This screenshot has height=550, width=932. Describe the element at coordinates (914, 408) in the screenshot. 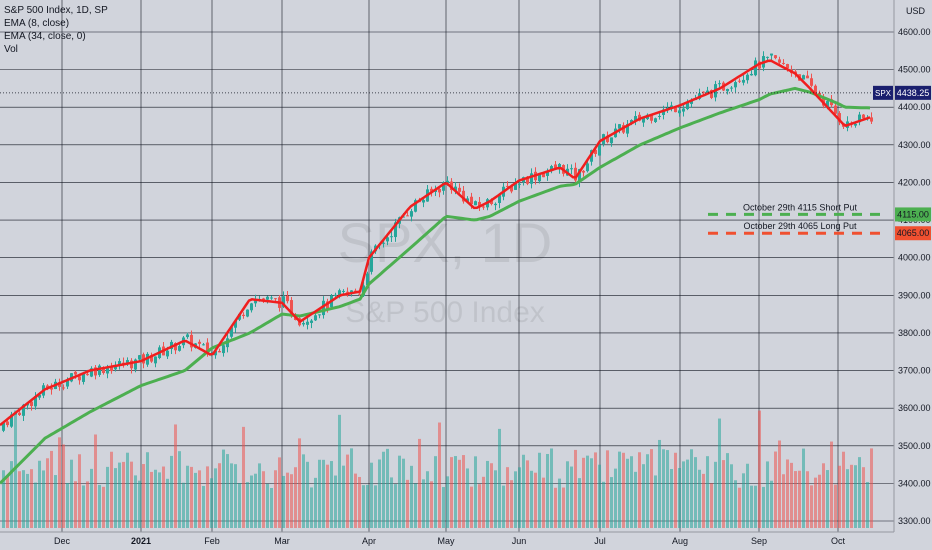

I see `y-tick-label: 3600.00` at that location.